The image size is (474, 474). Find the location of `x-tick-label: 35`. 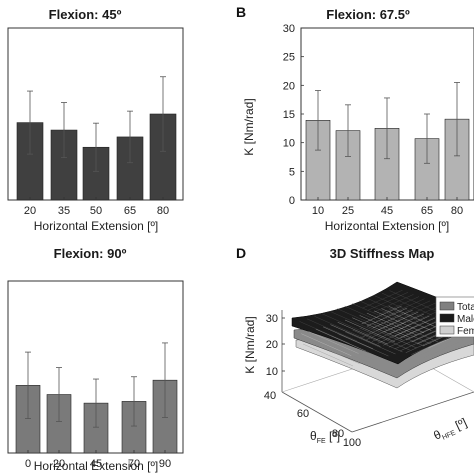

x-tick-label: 35 is located at coordinates (64, 211).